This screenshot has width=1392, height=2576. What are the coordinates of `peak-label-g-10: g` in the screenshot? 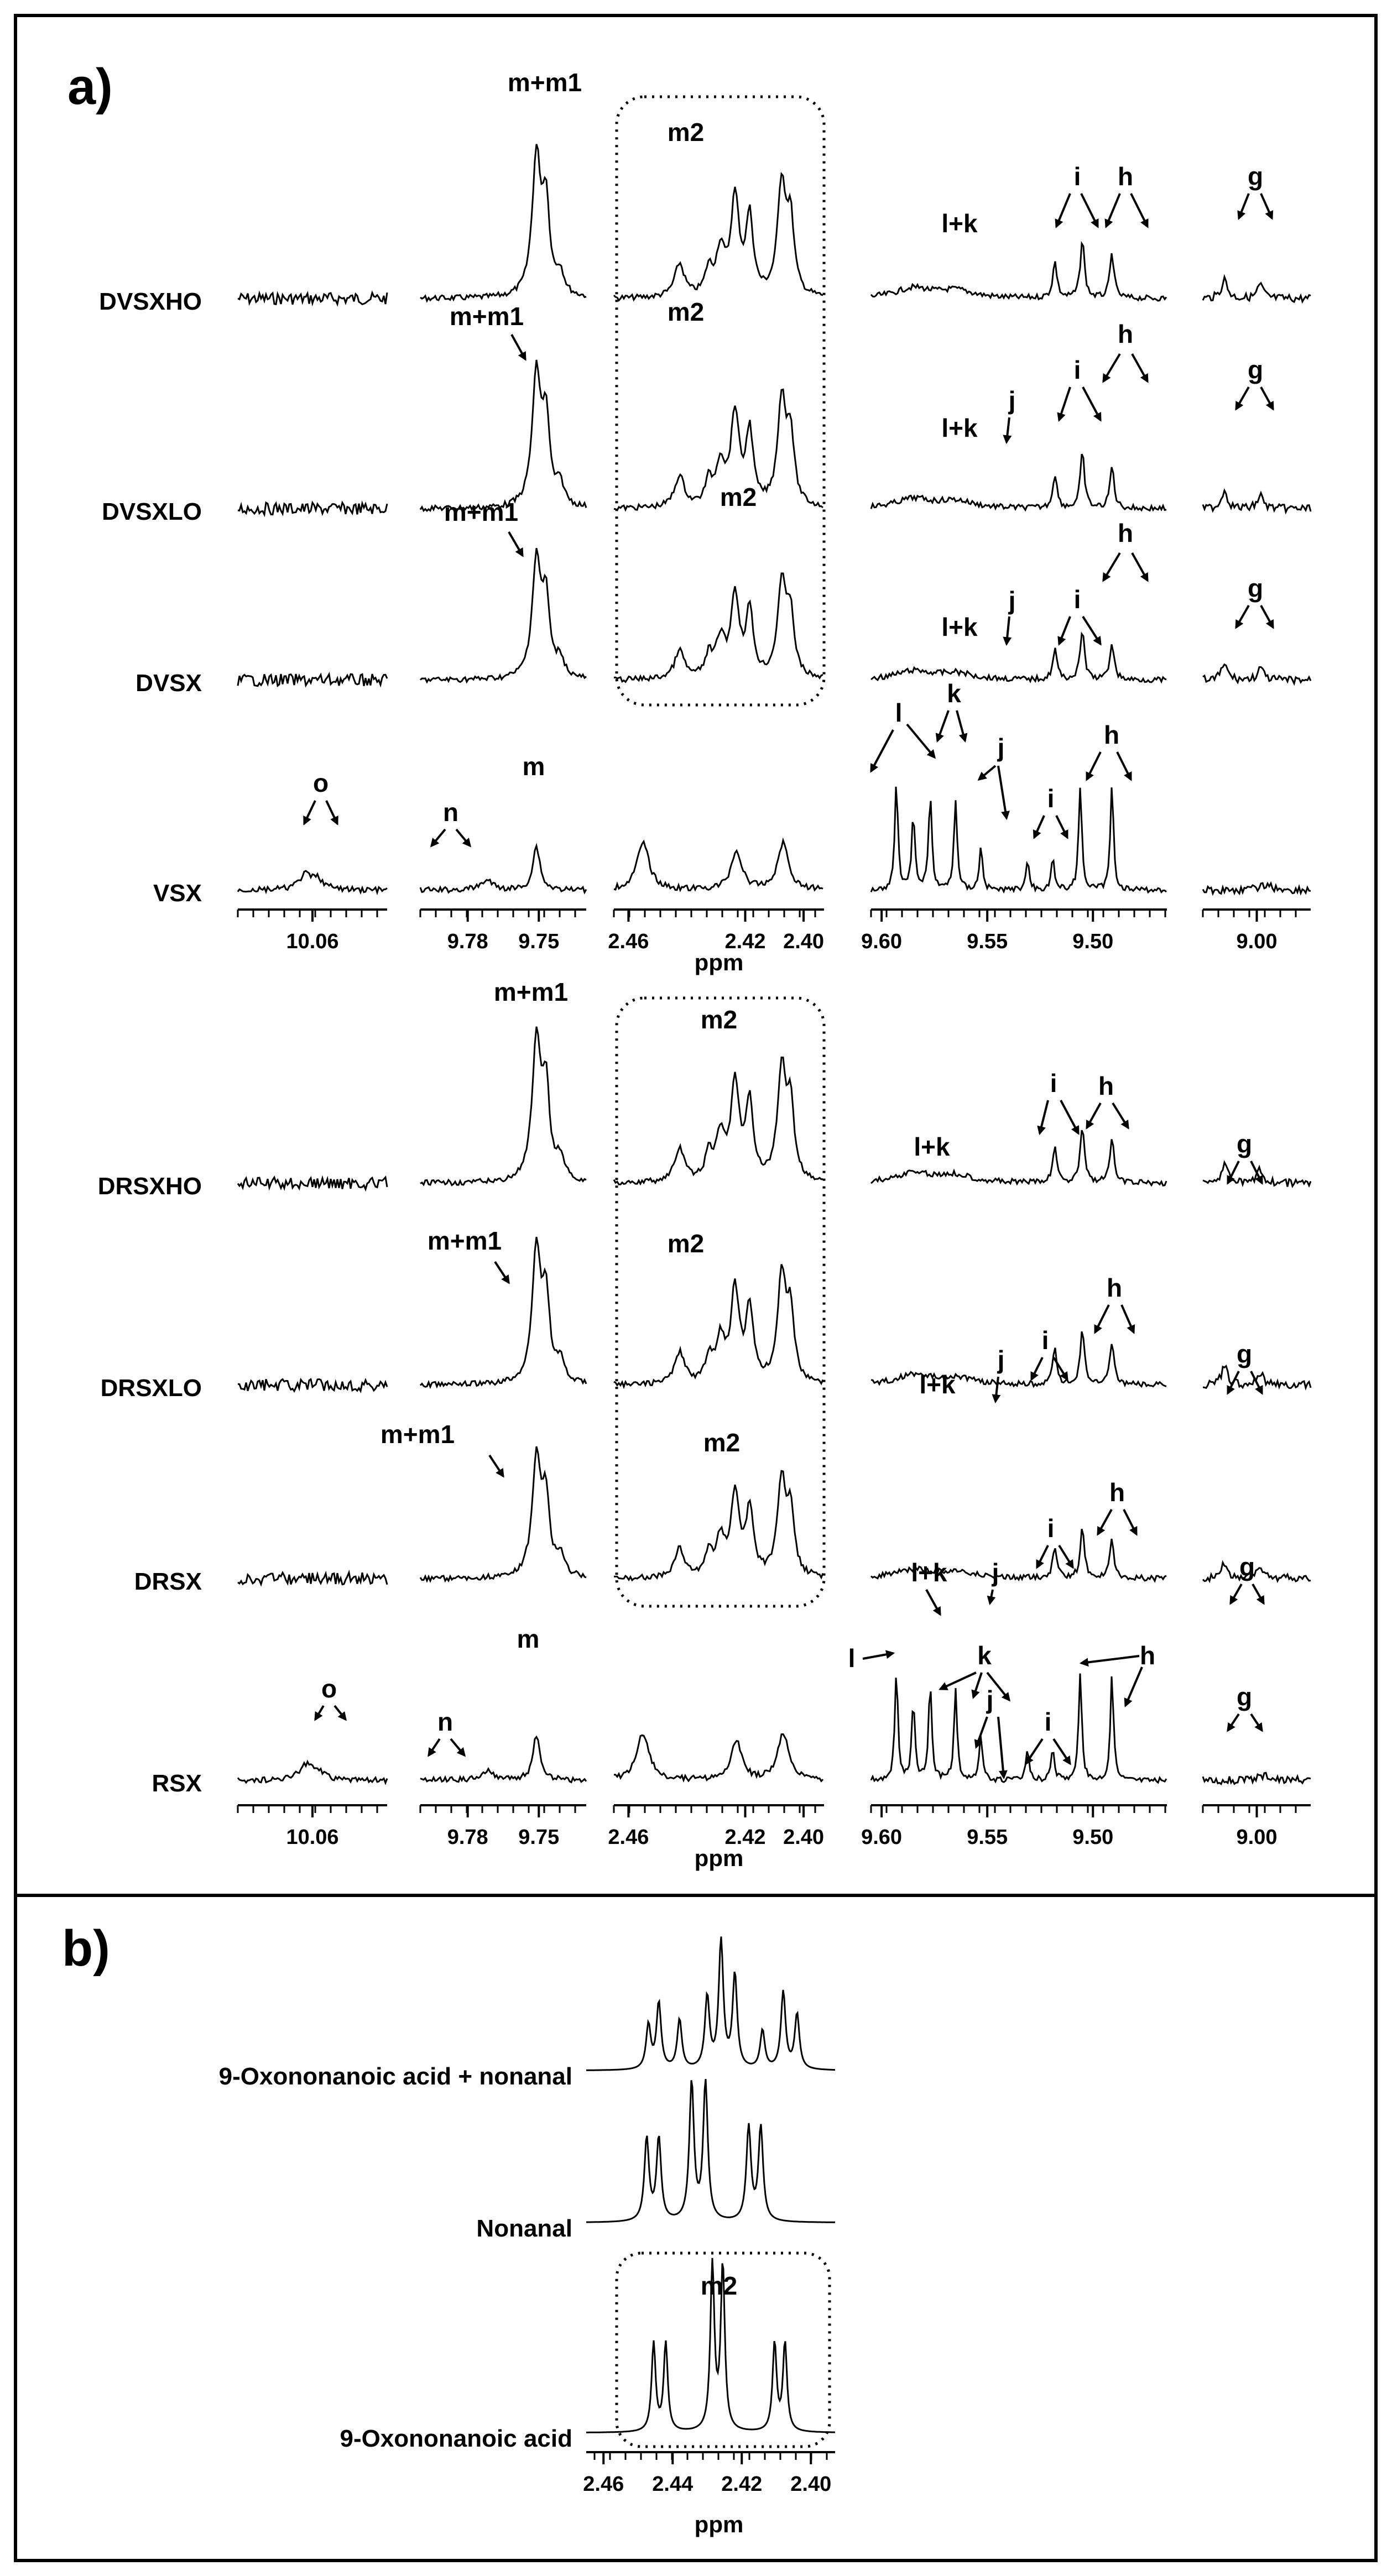 It's located at (1255, 370).